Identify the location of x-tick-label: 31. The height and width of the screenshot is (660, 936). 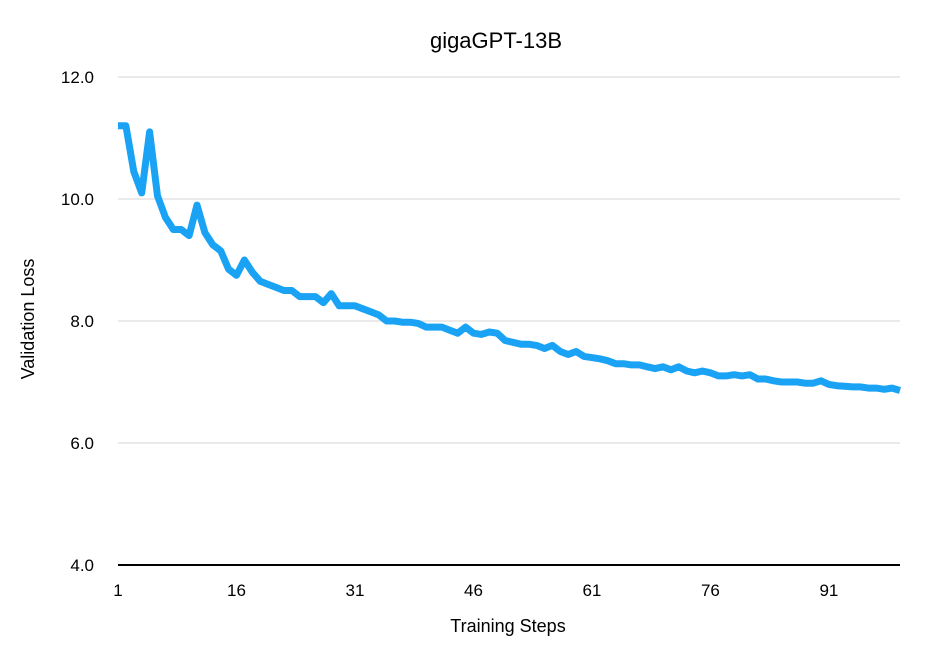
(355, 590).